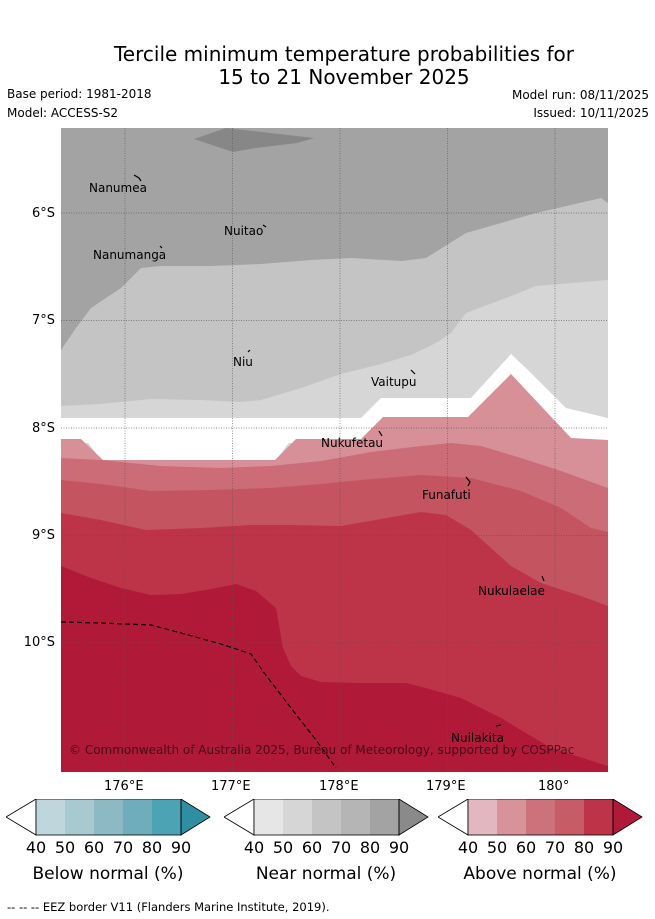 The height and width of the screenshot is (919, 655). What do you see at coordinates (243, 362) in the screenshot?
I see `place-label: Niu` at bounding box center [243, 362].